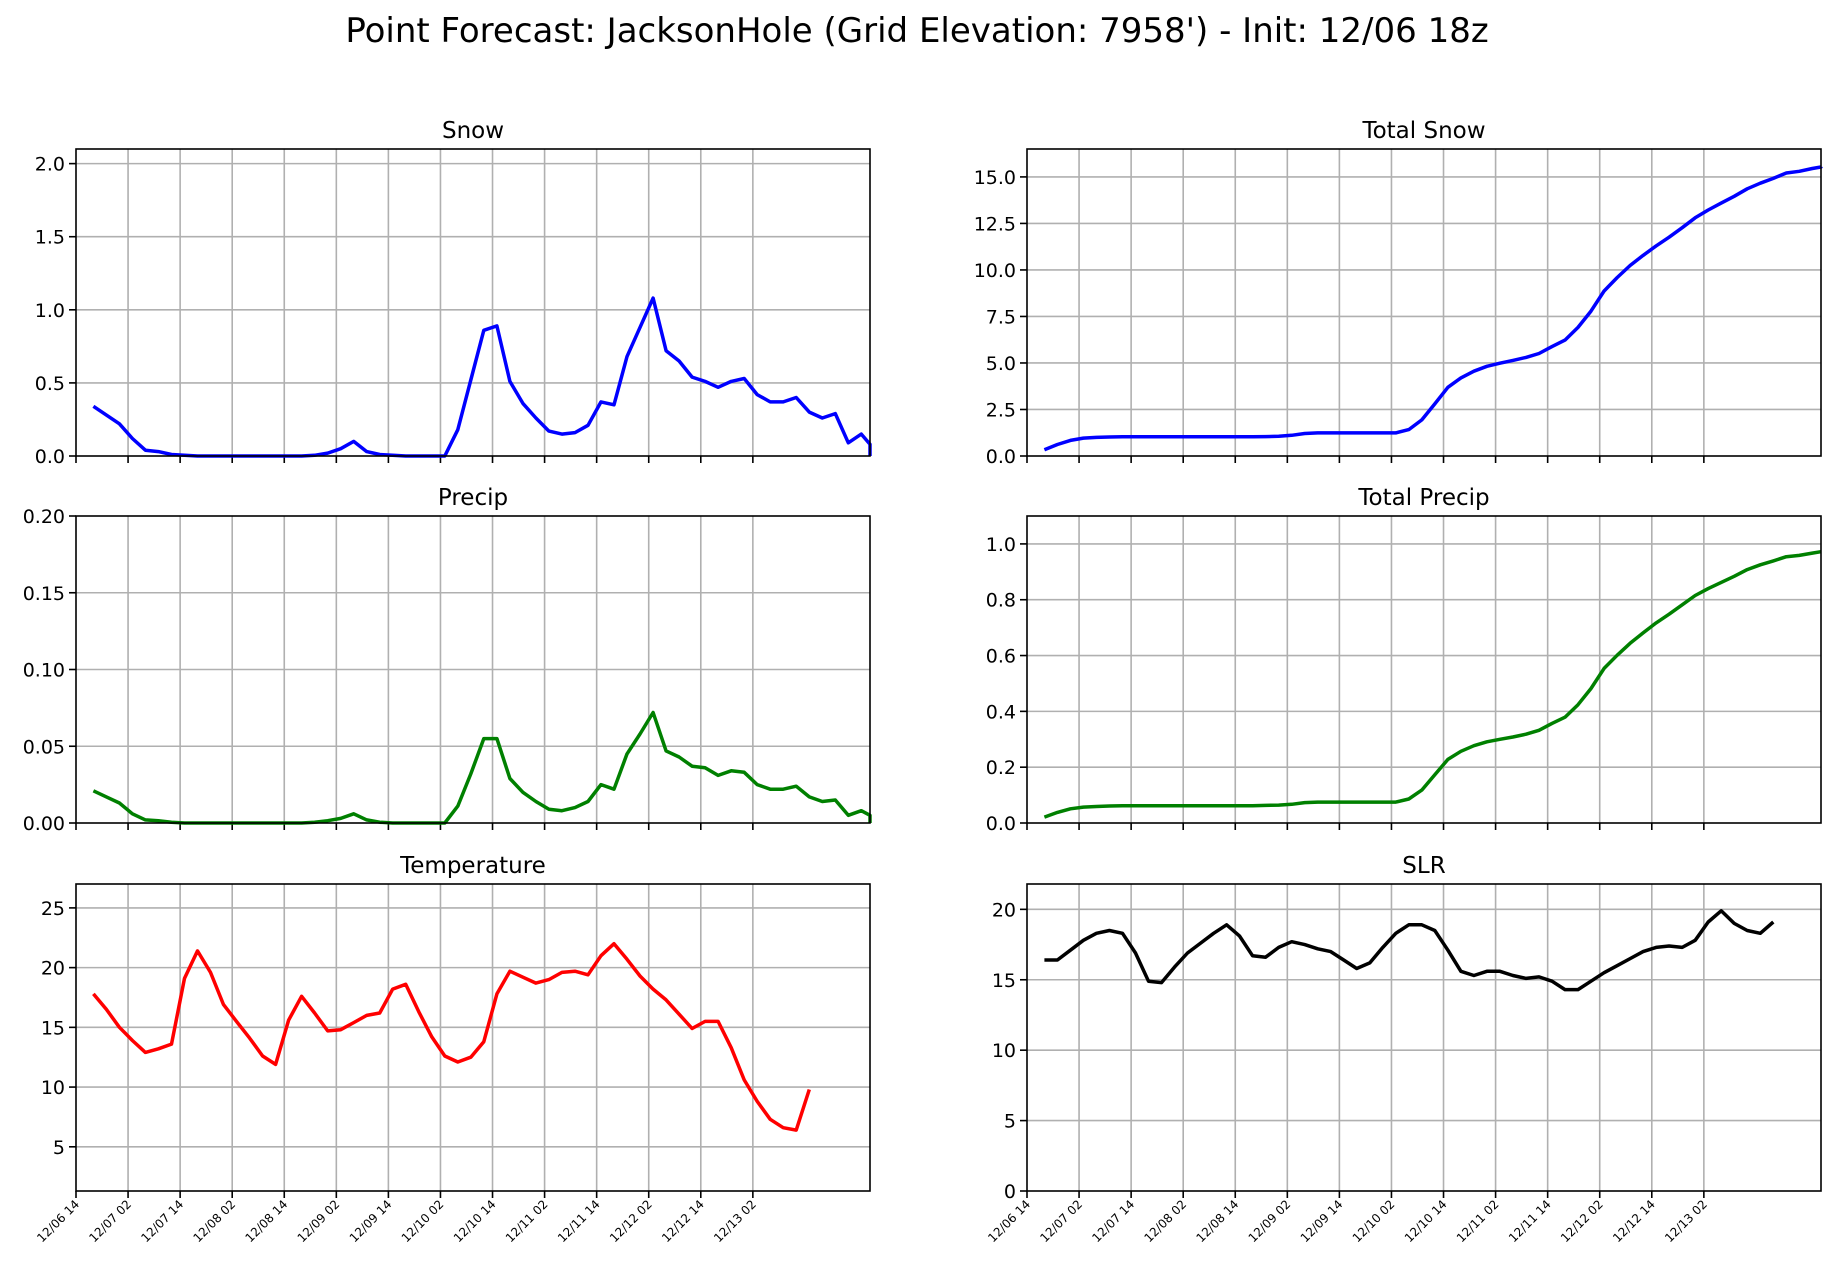 The image size is (1834, 1274). Describe the element at coordinates (1001, 410) in the screenshot. I see `total-snow-ytick-label: 2.5` at that location.